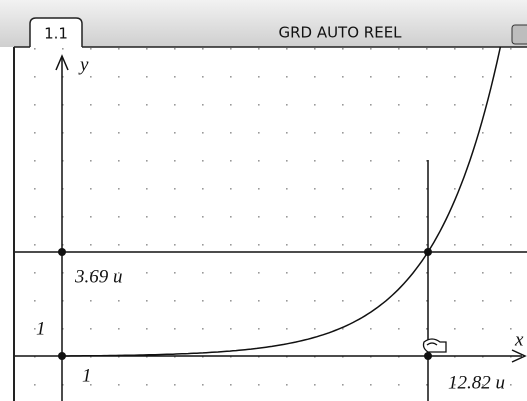 The height and width of the screenshot is (401, 527). I want to click on y-unit-label: 1, so click(41, 328).